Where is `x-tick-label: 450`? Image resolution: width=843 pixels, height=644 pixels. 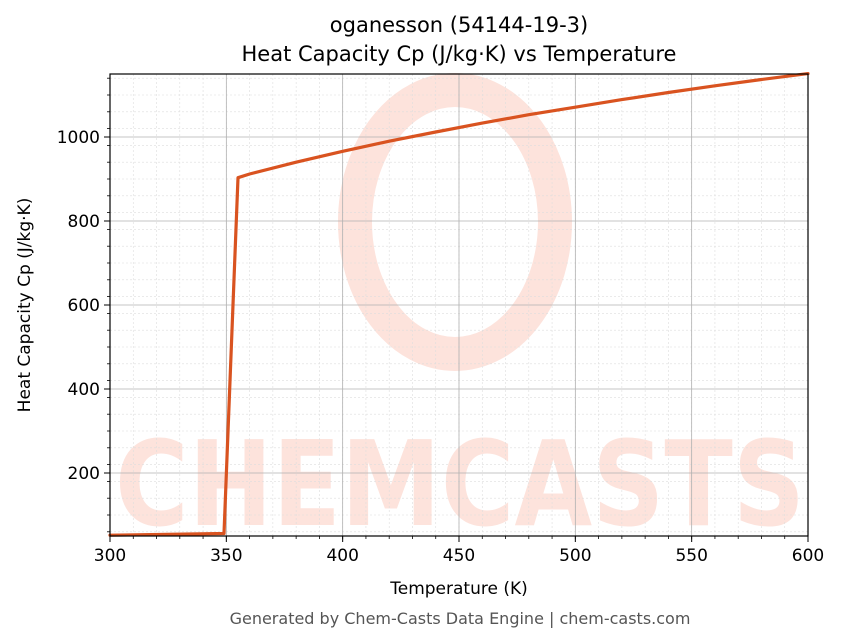
x-tick-label: 450 is located at coordinates (459, 556).